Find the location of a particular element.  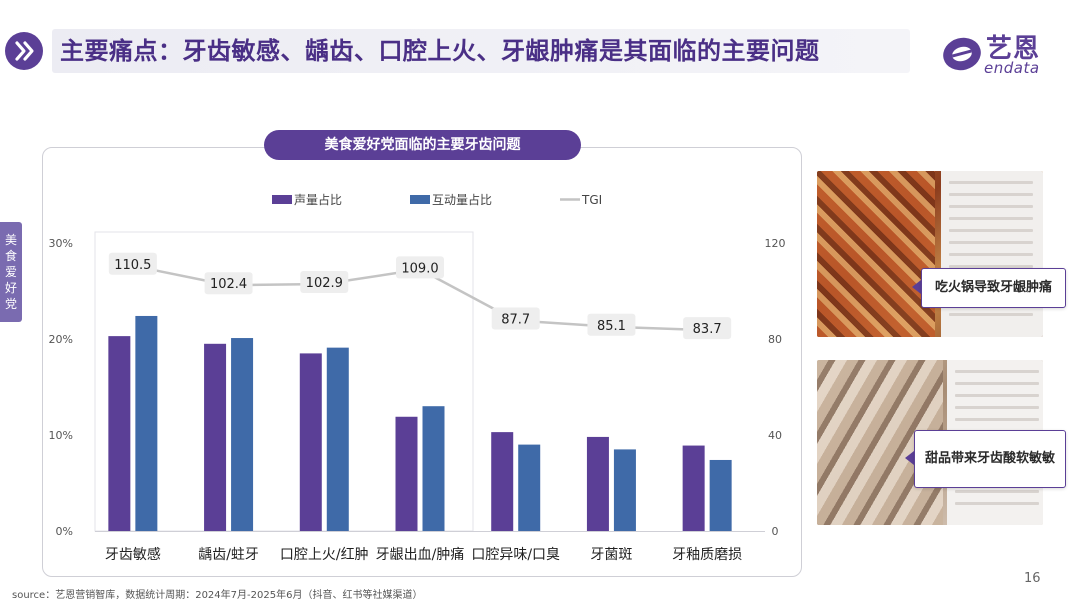

title-bar is located at coordinates (481, 51).